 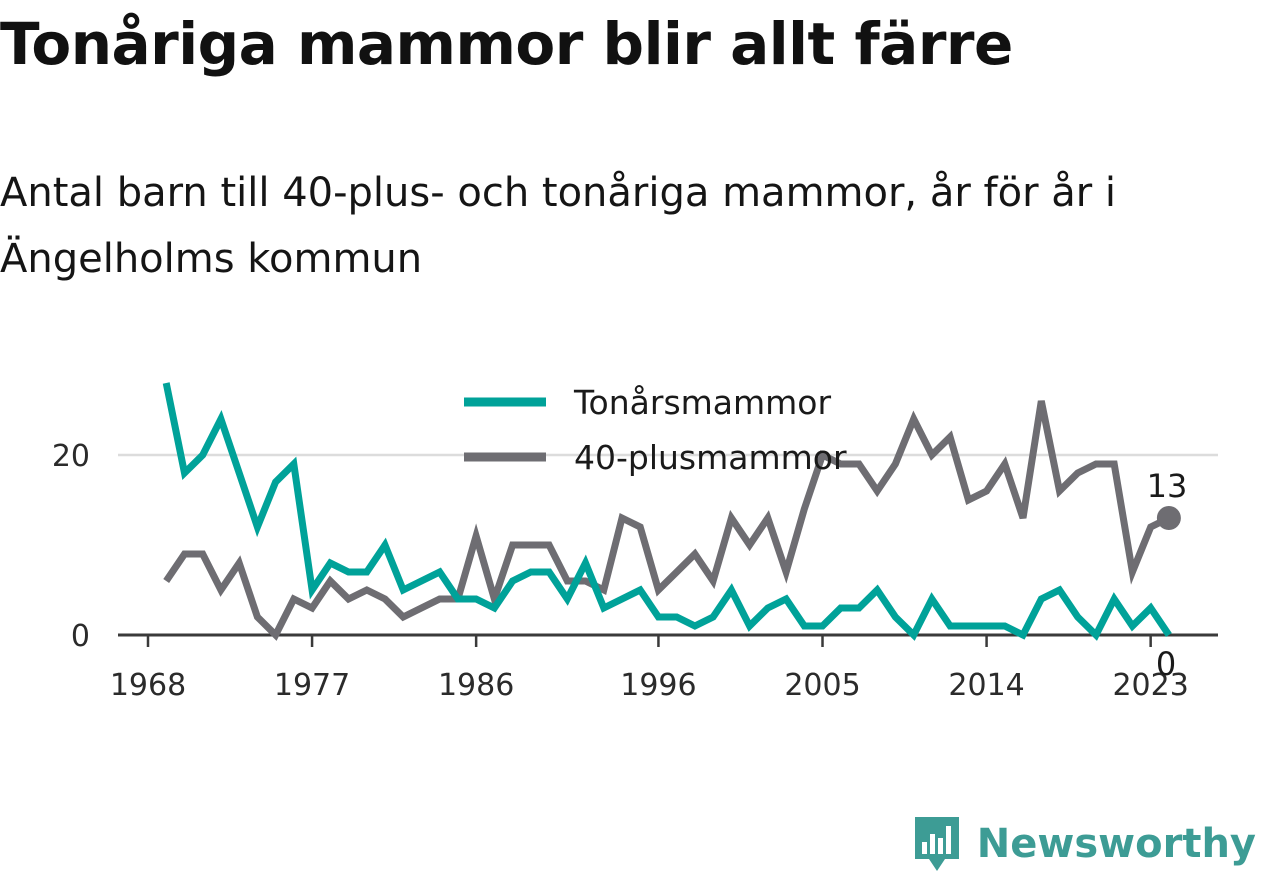 I want to click on end-labels: 13 0, so click(x=1167, y=575).